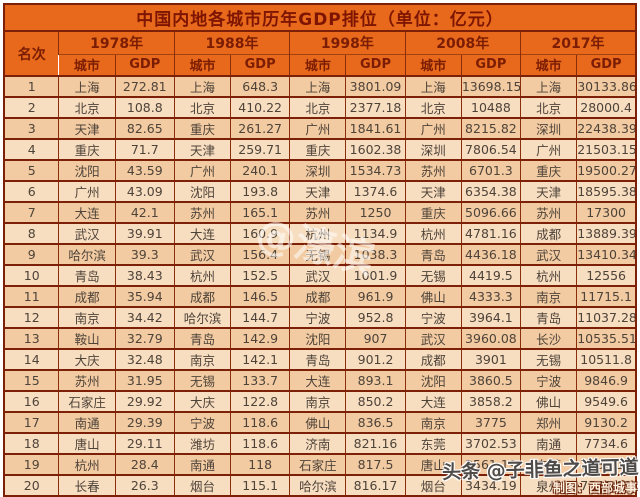 This screenshot has width=640, height=497. I want to click on gdp-cell: 133.7, so click(260, 380).